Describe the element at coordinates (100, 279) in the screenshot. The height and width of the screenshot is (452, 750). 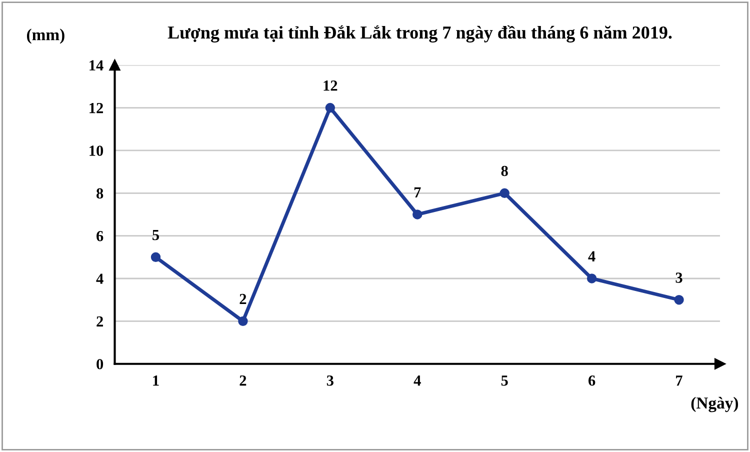
I see `y-tick-label: 4` at that location.